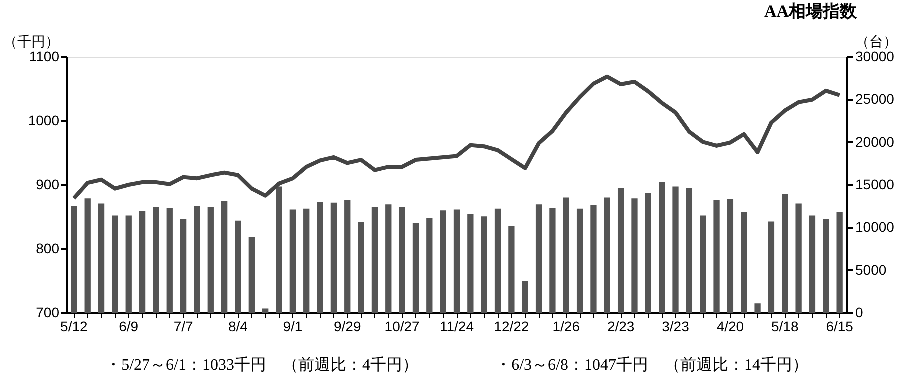  I want to click on x-tick-label: 5/12, so click(74, 326).